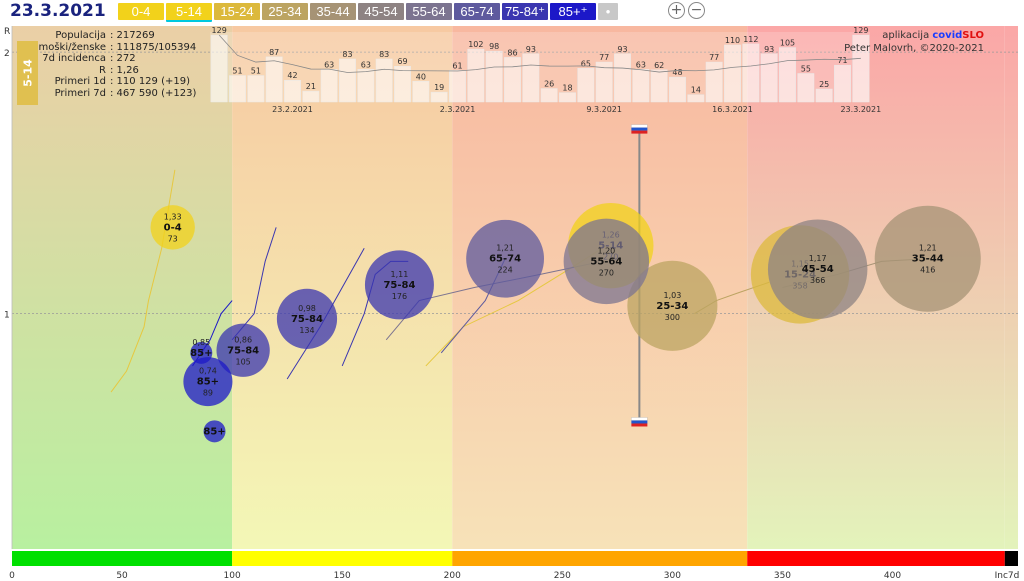 This screenshot has width=1024, height=581. What do you see at coordinates (714, 57) in the screenshot?
I see `bar-value-label: 77` at bounding box center [714, 57].